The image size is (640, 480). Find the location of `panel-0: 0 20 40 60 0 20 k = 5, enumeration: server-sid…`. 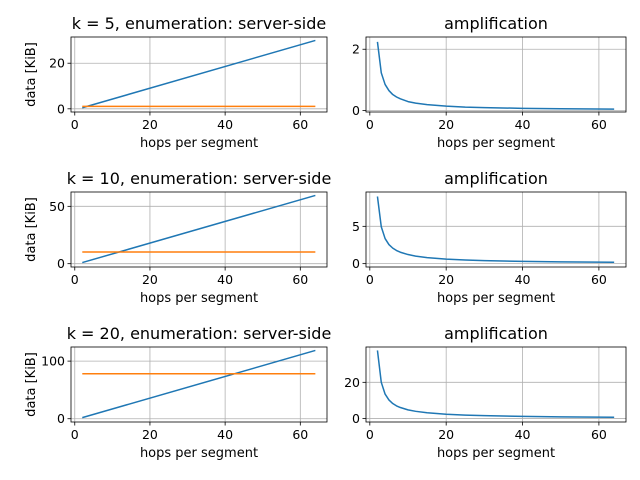

panel-0: 0 20 40 60 0 20 k = 5, enumeration: server-sid… is located at coordinates (176, 82).